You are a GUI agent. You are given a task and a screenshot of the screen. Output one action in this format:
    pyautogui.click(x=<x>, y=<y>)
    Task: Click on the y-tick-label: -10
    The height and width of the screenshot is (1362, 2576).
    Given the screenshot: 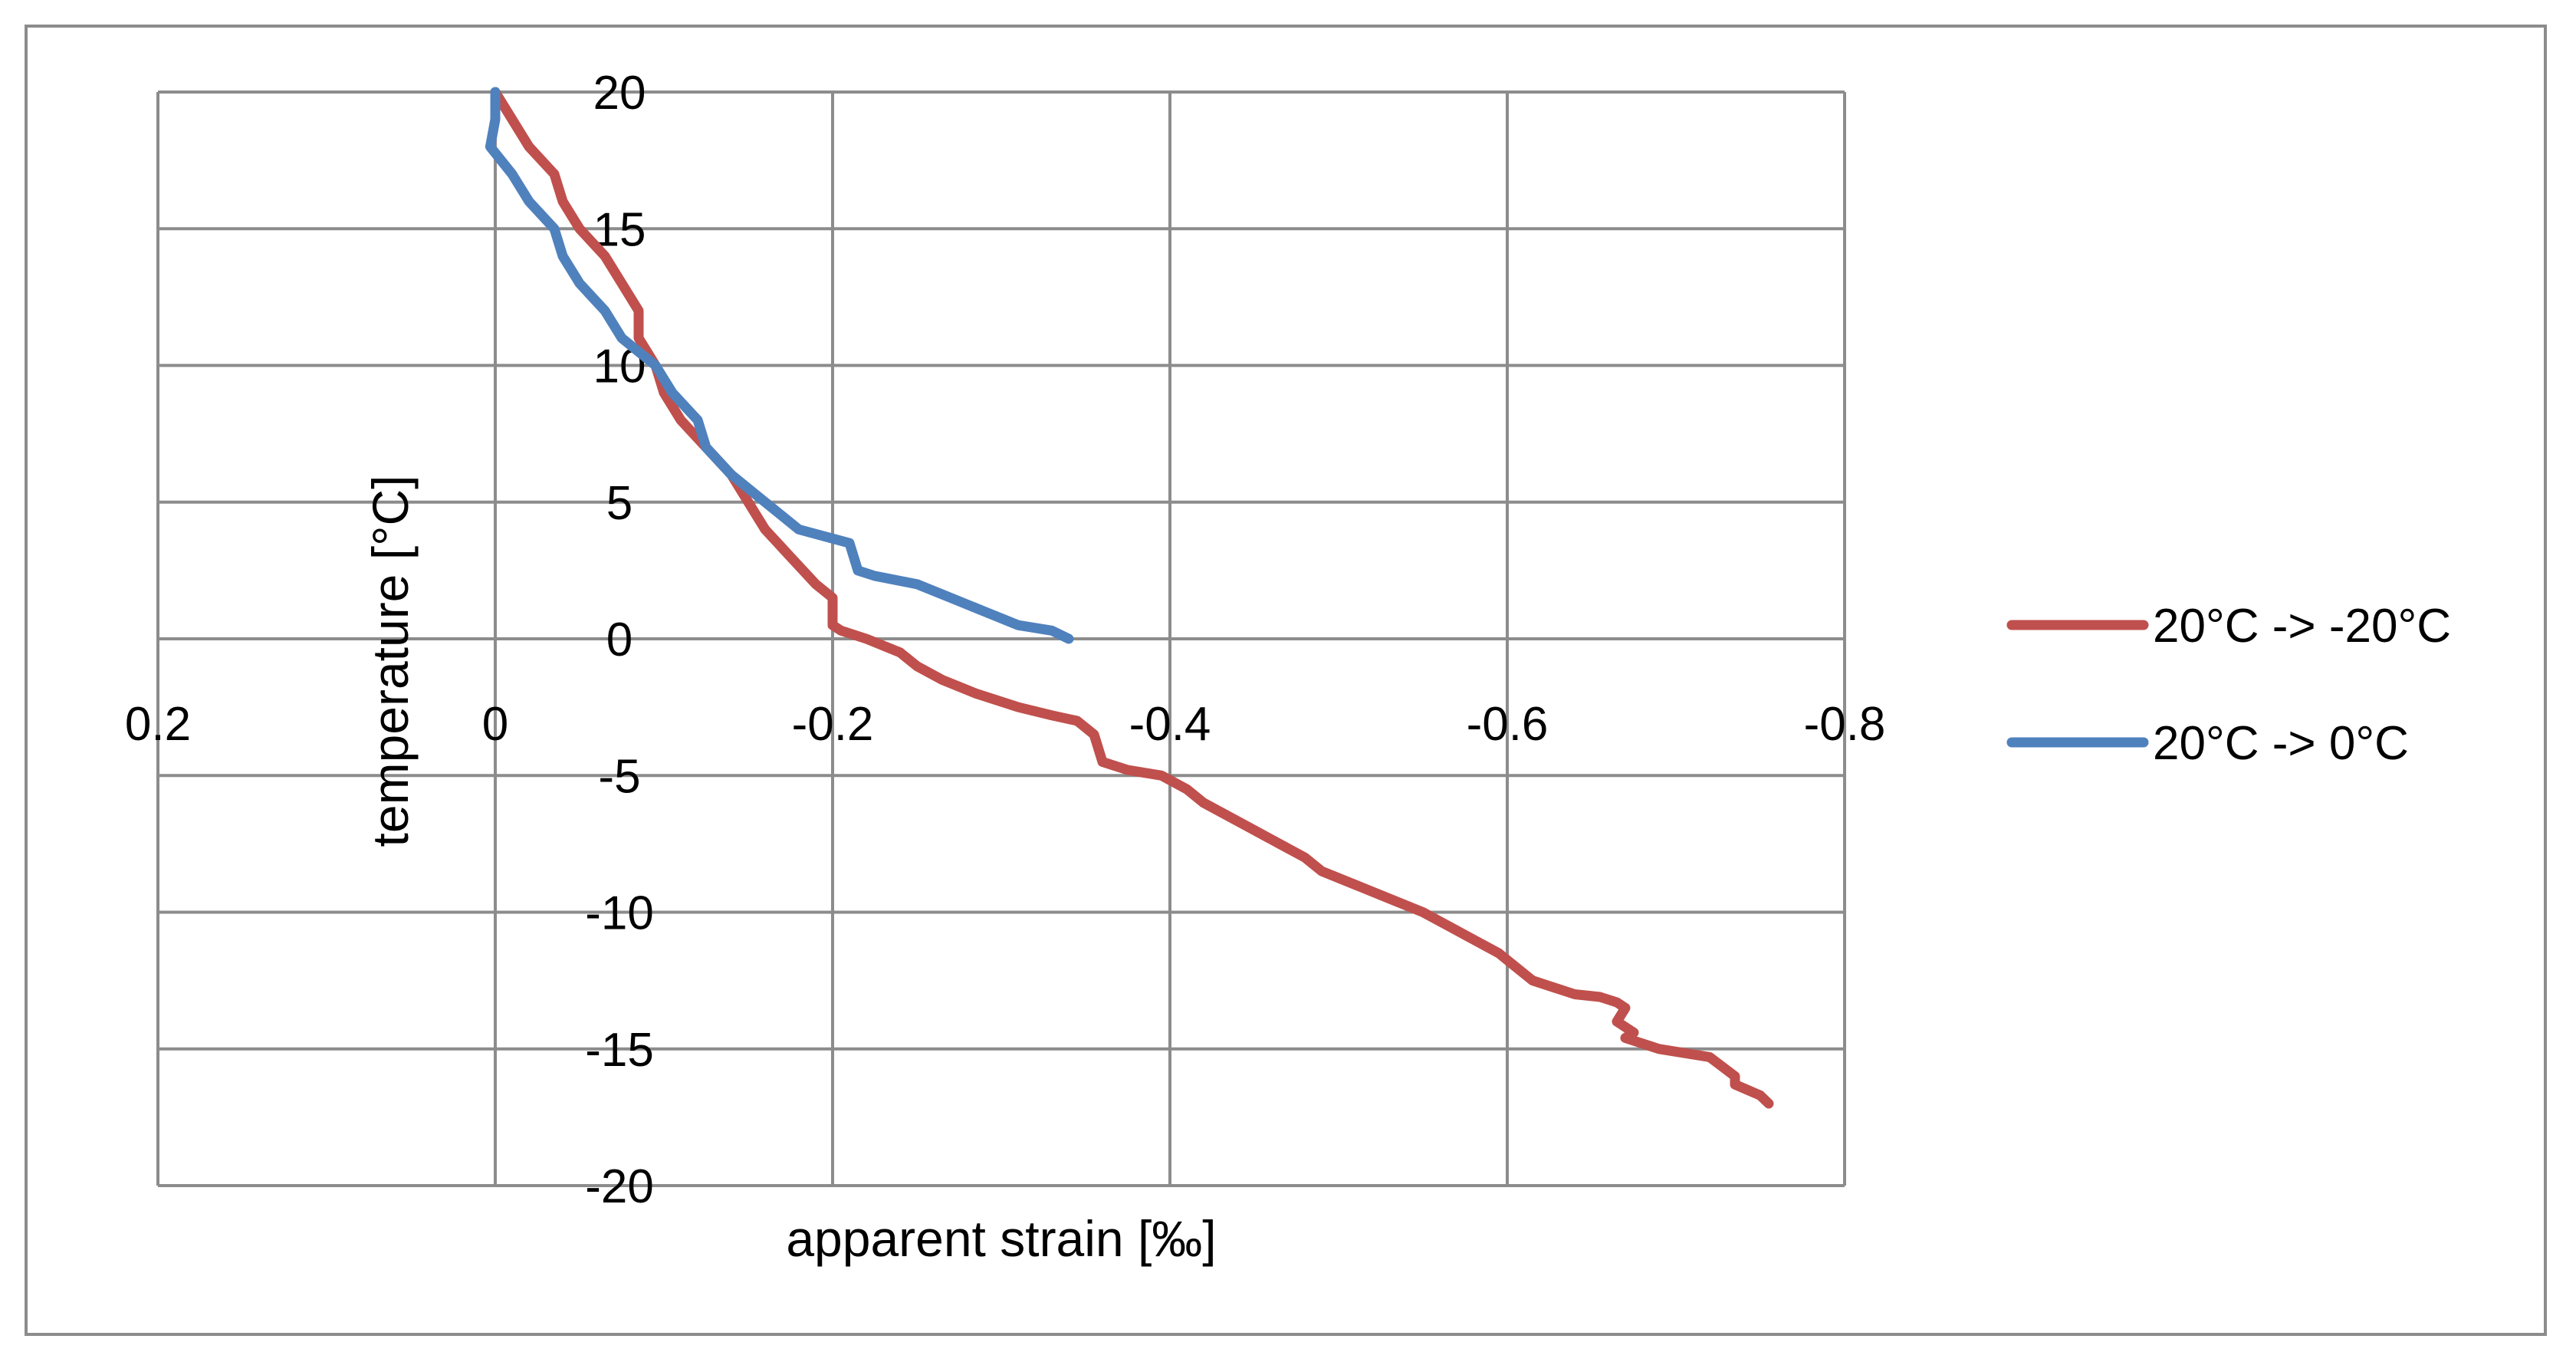 What is the action you would take?
    pyautogui.click(x=620, y=913)
    